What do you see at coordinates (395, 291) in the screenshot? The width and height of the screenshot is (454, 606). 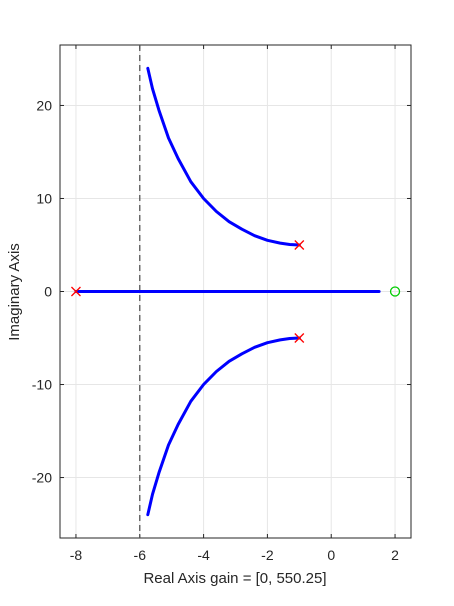 I see `zero-marker` at bounding box center [395, 291].